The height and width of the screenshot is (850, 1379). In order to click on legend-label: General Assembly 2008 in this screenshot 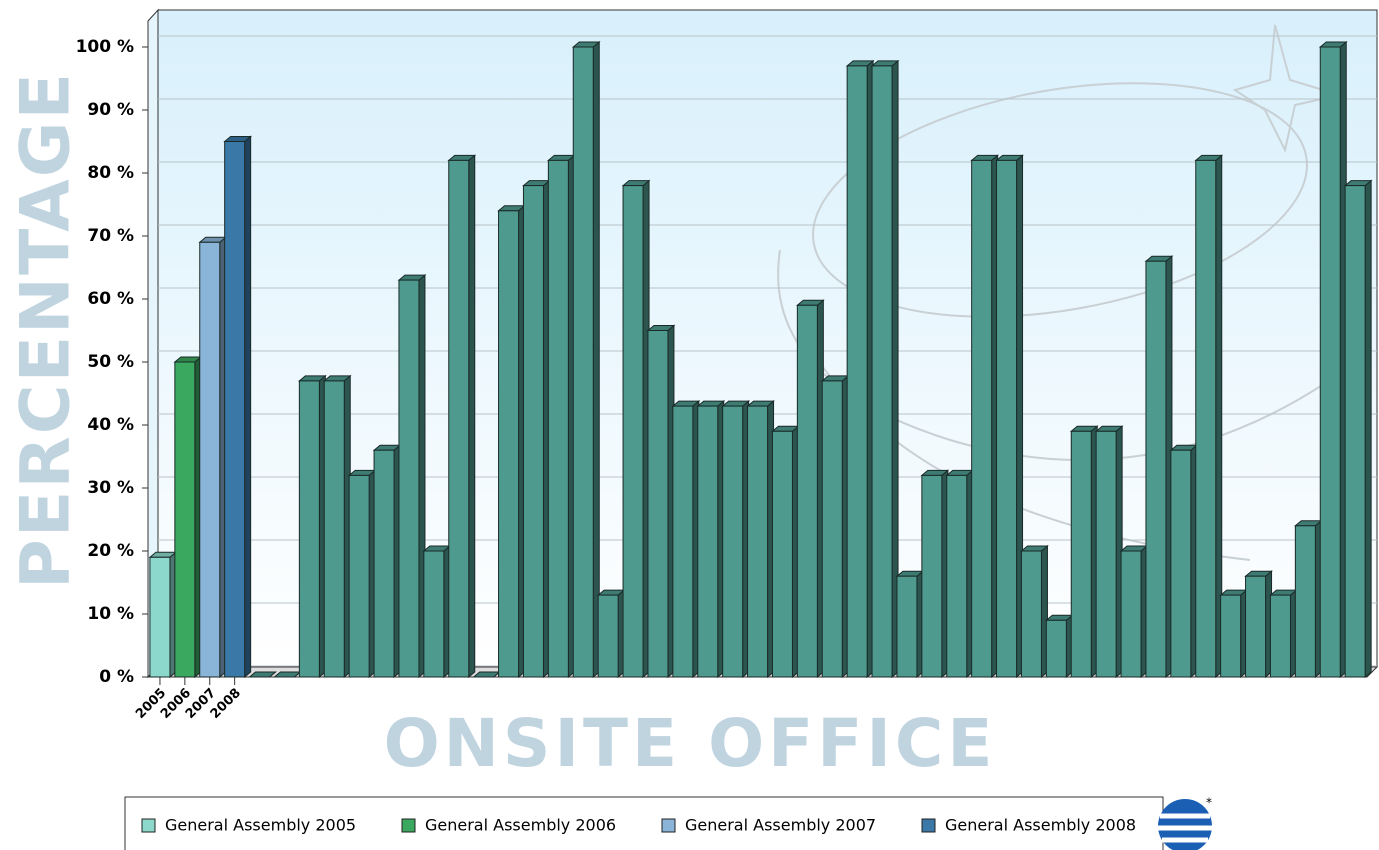, I will do `click(1040, 825)`.